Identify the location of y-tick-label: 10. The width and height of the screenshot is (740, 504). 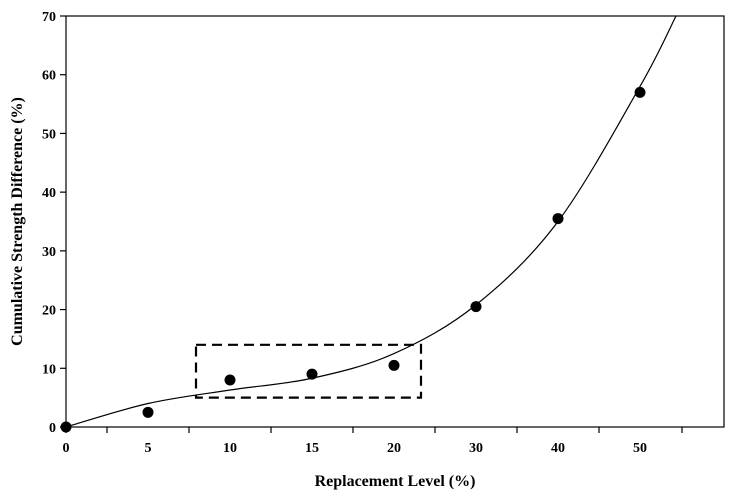
(49, 369).